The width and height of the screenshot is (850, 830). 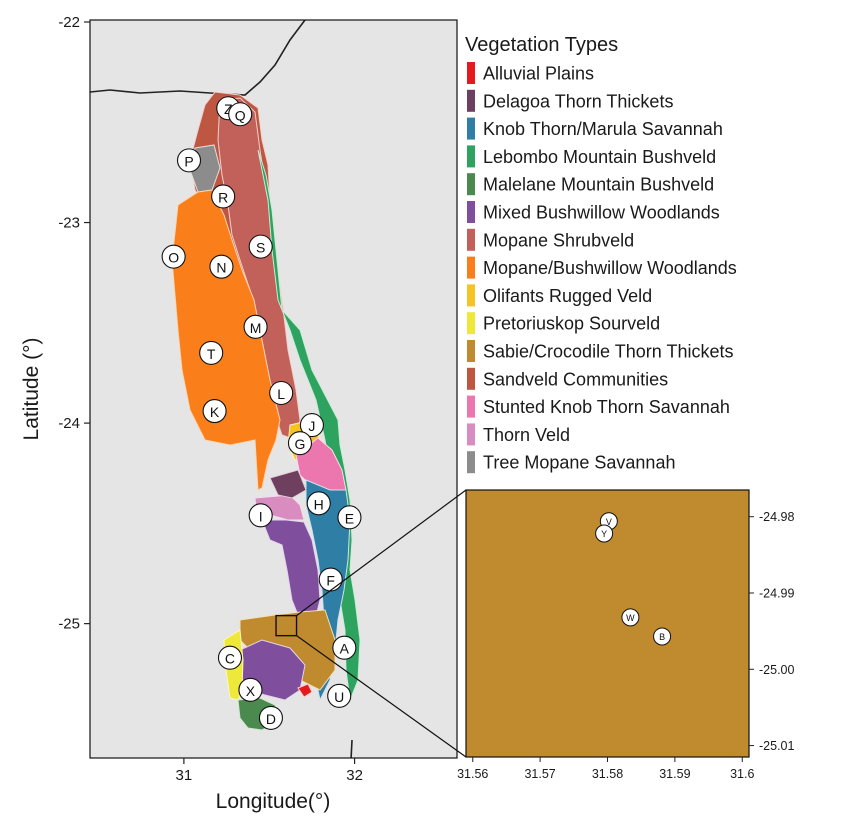 I want to click on inset-x-tick-label: 31.58, so click(x=607, y=774).